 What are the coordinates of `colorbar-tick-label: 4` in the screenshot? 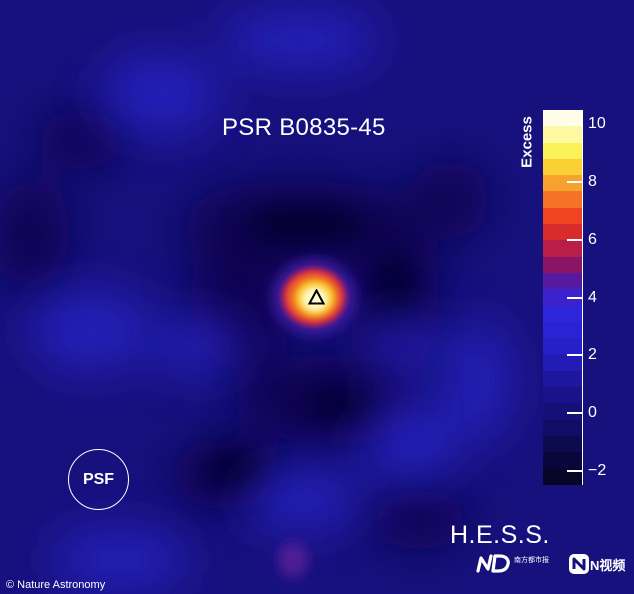 It's located at (592, 297).